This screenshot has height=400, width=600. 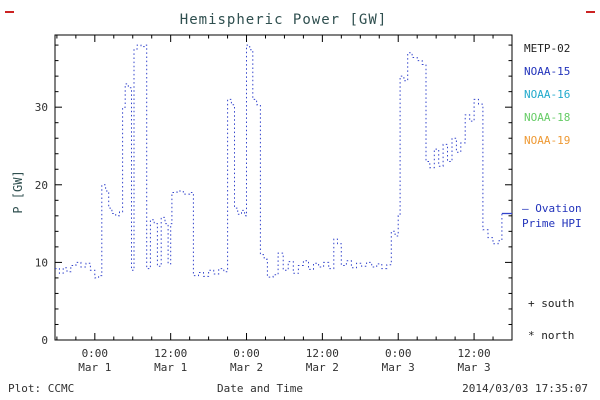 What do you see at coordinates (551, 335) in the screenshot?
I see `north-marker-label: * north` at bounding box center [551, 335].